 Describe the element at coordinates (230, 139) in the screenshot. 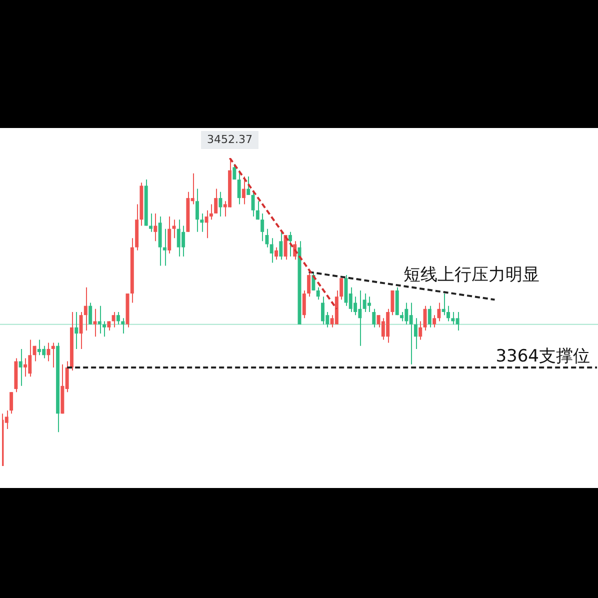

I see `text: 3452.37` at that location.